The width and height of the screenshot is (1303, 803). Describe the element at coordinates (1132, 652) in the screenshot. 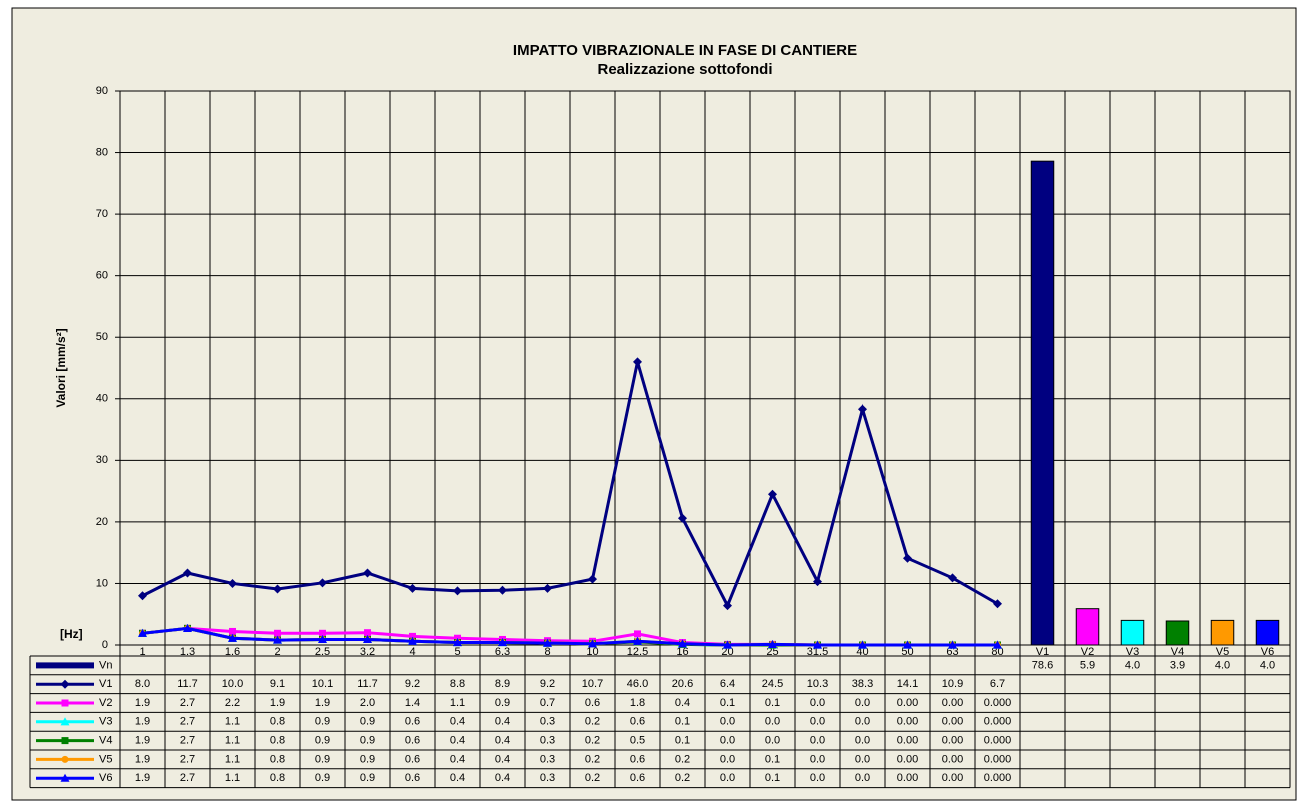

I see `x-tick-label: V3` at that location.